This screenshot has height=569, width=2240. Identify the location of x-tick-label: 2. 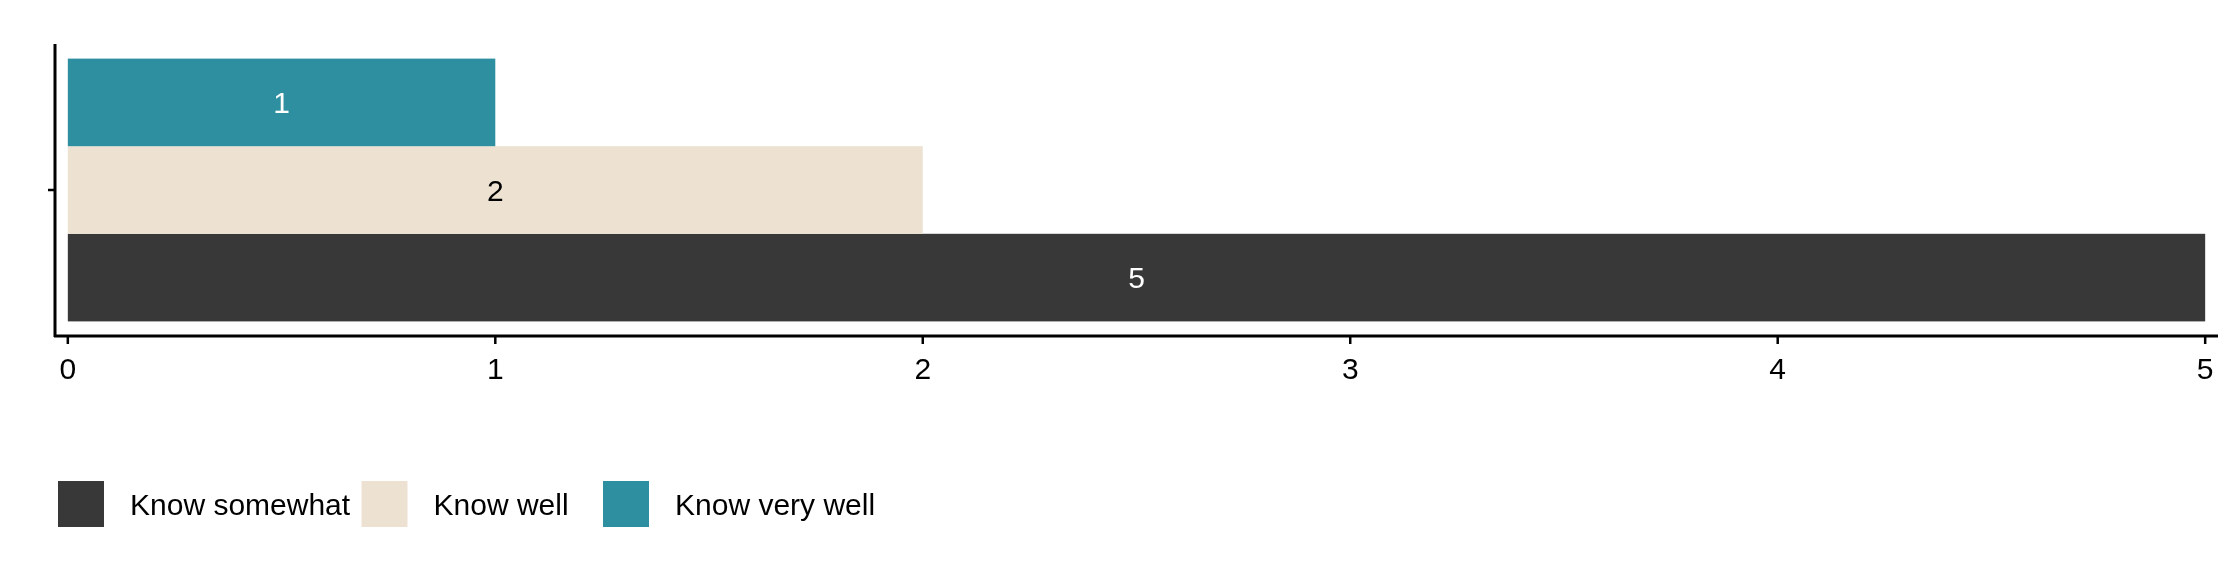
(923, 368).